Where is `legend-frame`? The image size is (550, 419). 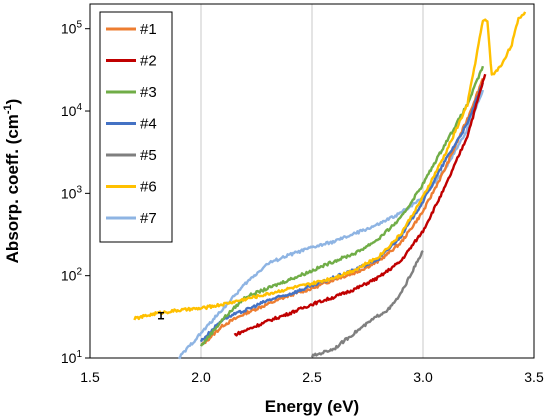 legend-frame is located at coordinates (136, 127).